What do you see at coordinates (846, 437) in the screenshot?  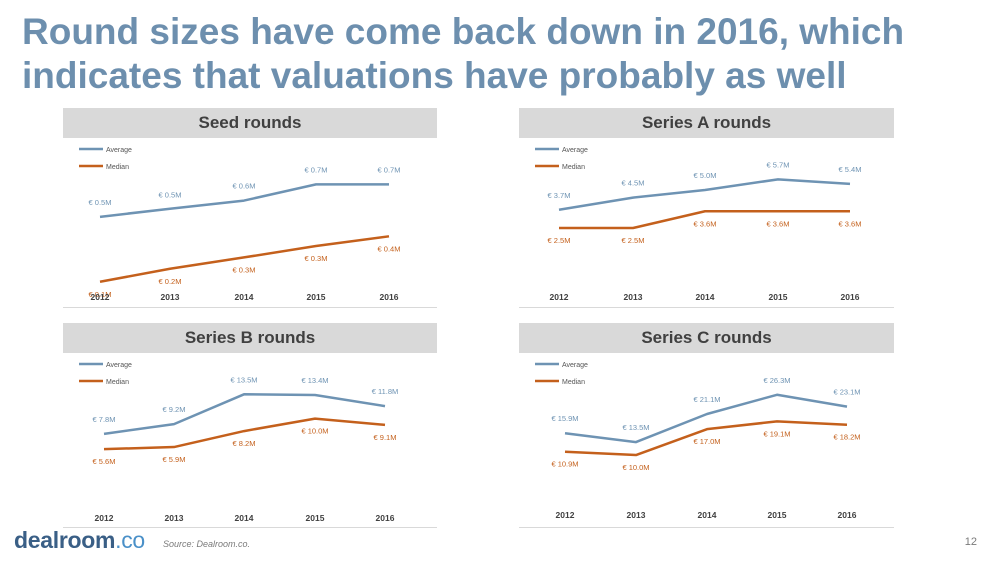 I see `data-label: € 18.2M` at bounding box center [846, 437].